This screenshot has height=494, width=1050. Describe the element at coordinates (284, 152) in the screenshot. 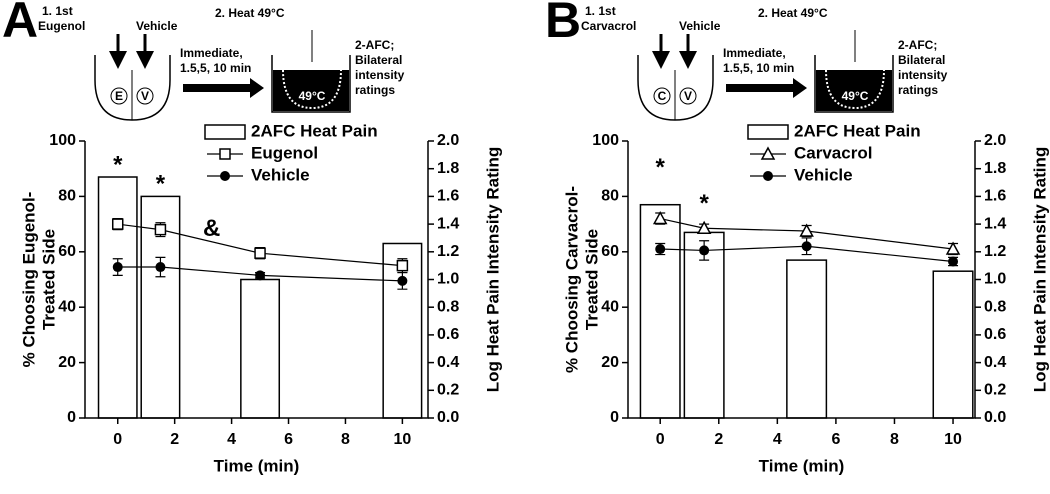

I see `legend-label: Eugenol` at that location.